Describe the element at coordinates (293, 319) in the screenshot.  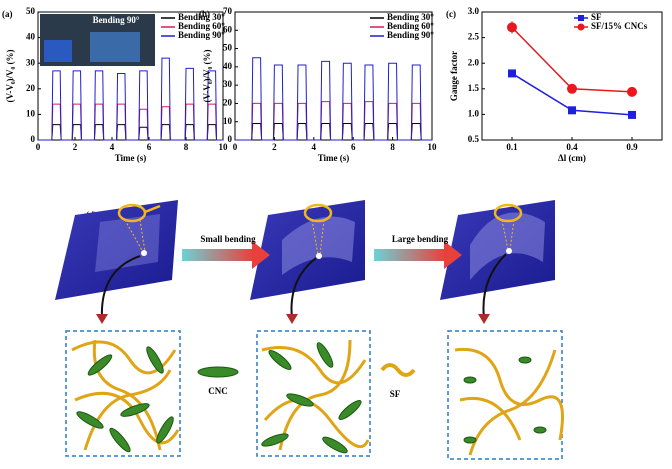
I see `pointer-head` at that location.